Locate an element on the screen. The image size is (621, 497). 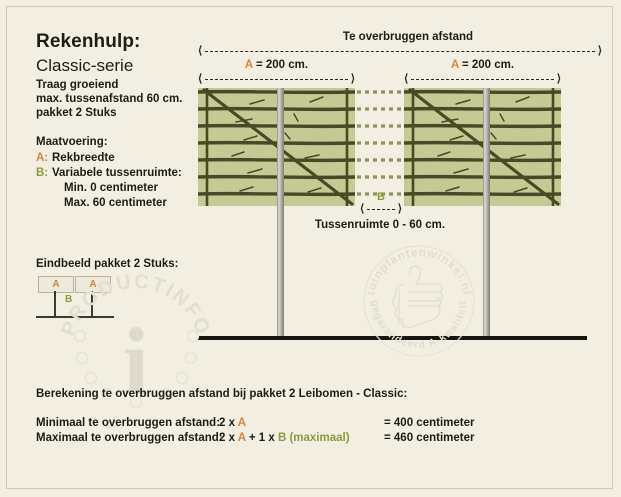
measurement-heading: Maatvoering: is located at coordinates (72, 142).